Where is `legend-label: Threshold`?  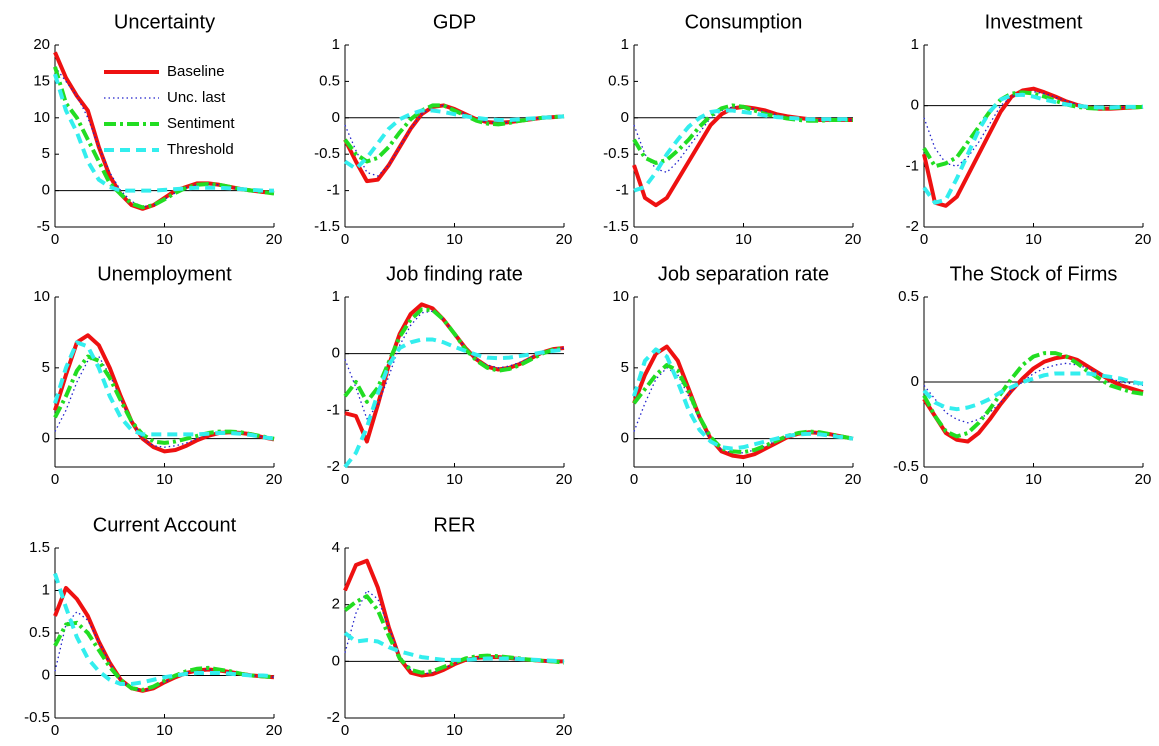
legend-label: Threshold is located at coordinates (200, 149).